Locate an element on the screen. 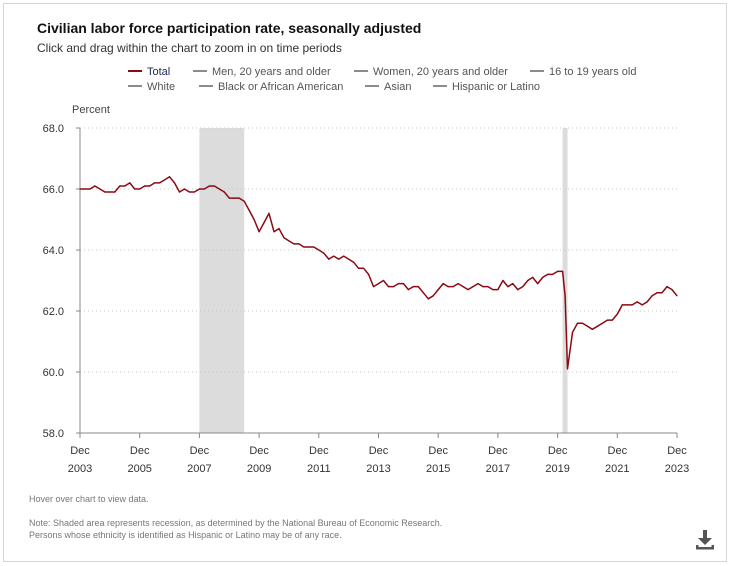 This screenshot has height=566, width=733. legend-item-16-19: 16 to 19 years old is located at coordinates (583, 72).